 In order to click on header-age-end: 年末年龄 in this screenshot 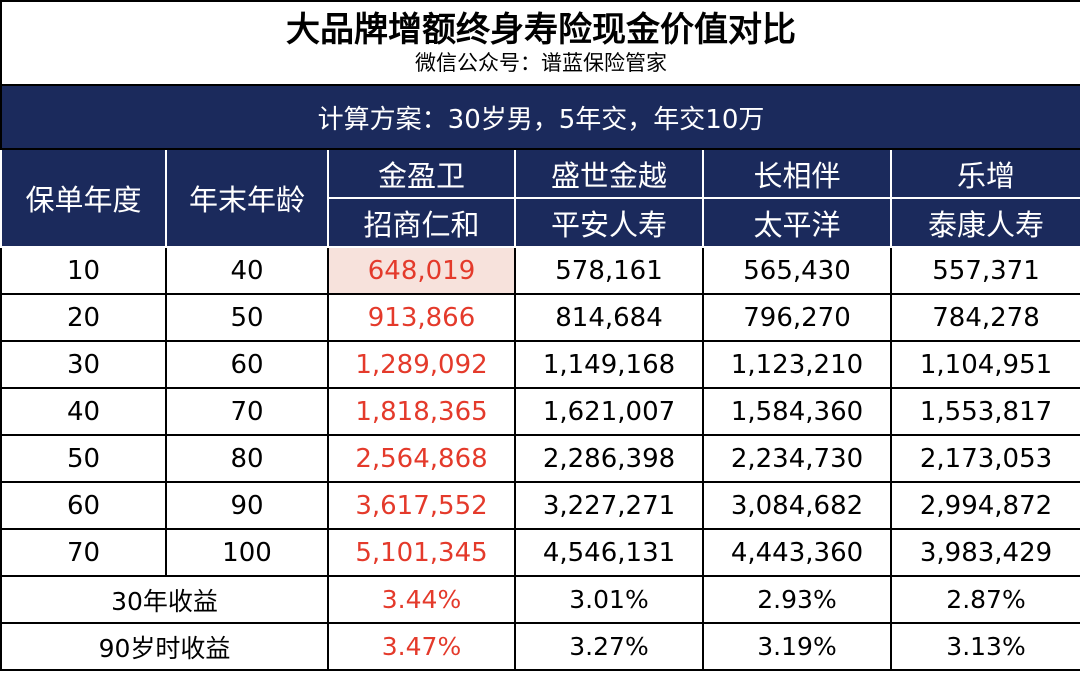, I will do `click(247, 198)`.